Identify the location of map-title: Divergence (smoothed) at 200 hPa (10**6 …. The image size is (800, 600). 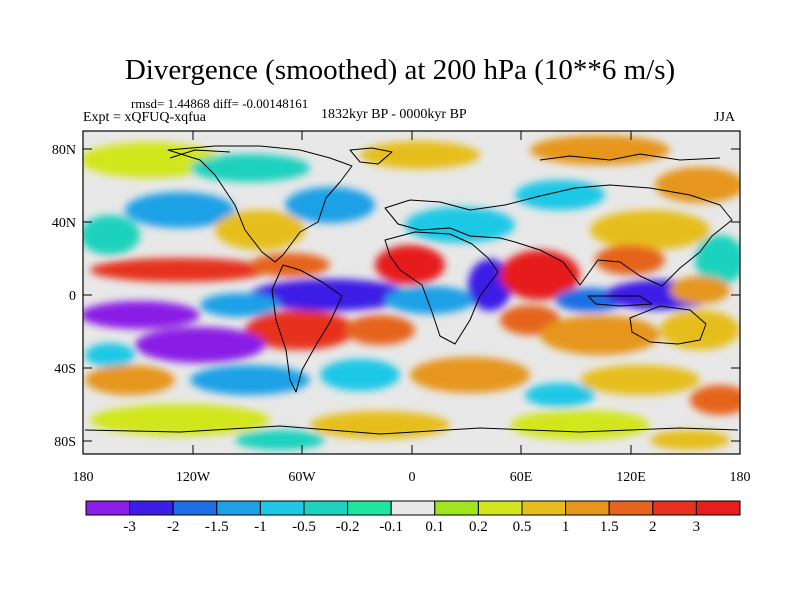
(400, 70).